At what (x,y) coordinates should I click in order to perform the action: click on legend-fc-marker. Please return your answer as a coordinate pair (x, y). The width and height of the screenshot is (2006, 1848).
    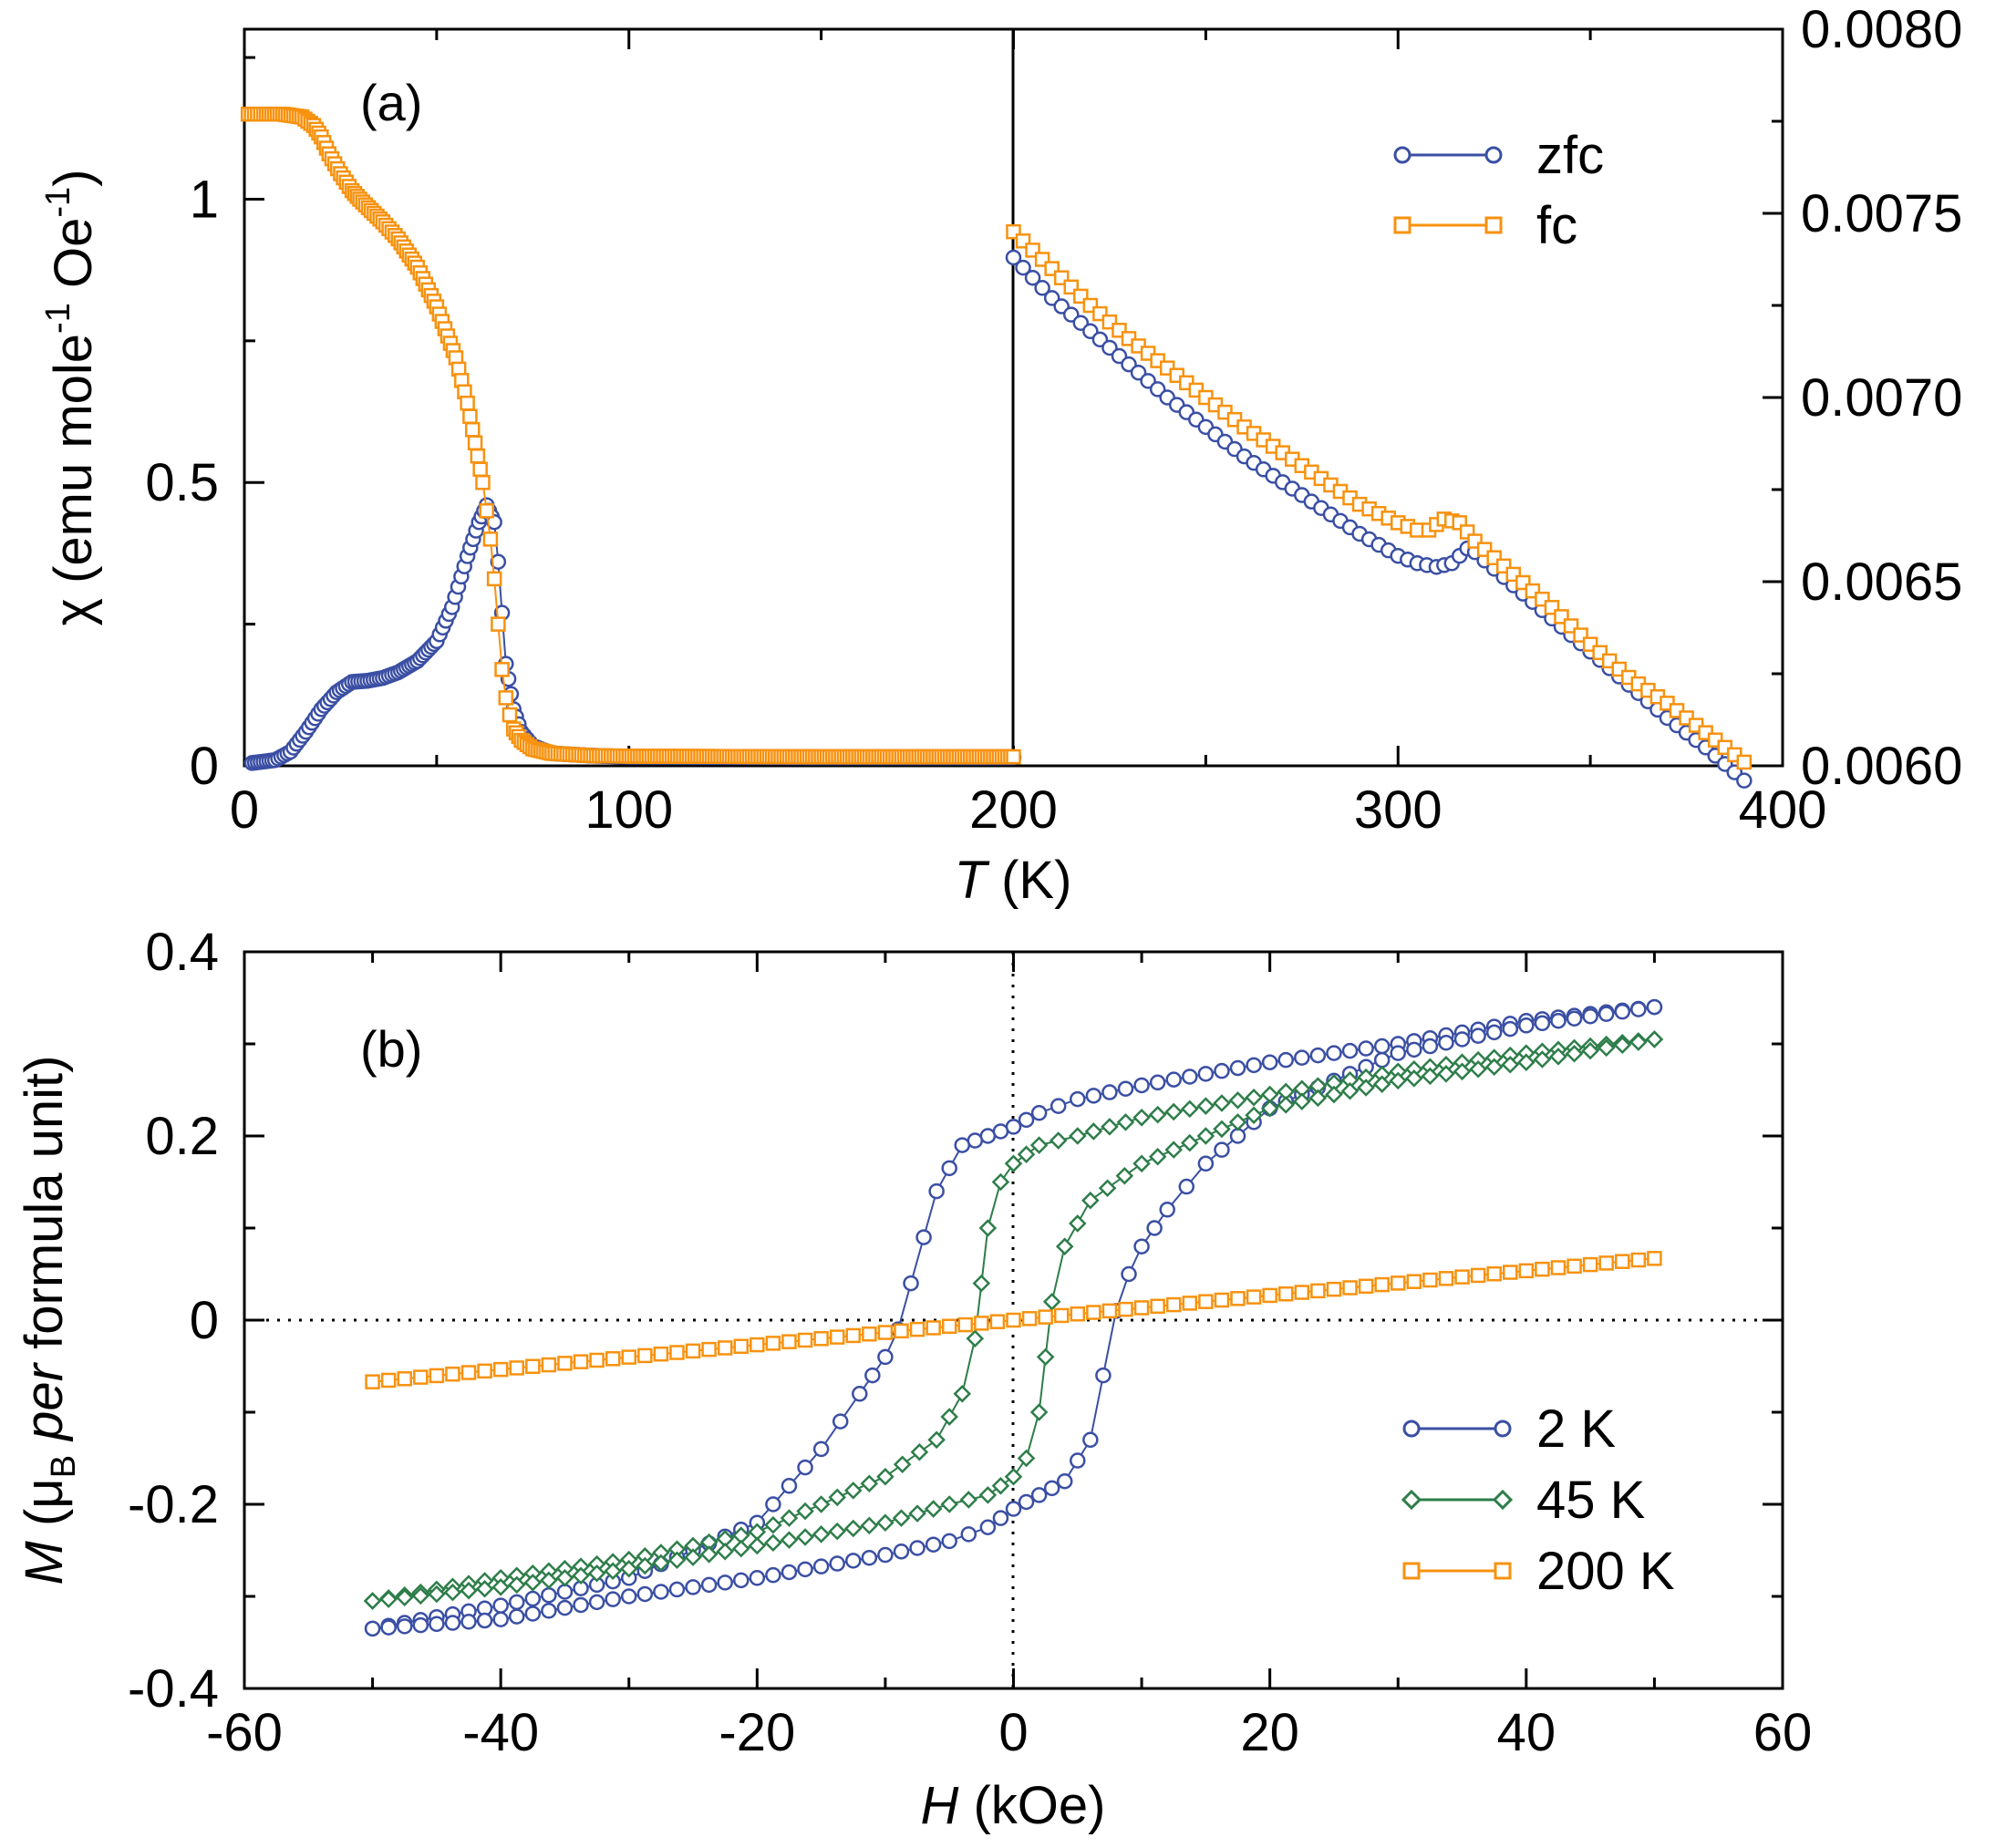
    Looking at the image, I should click on (1402, 225).